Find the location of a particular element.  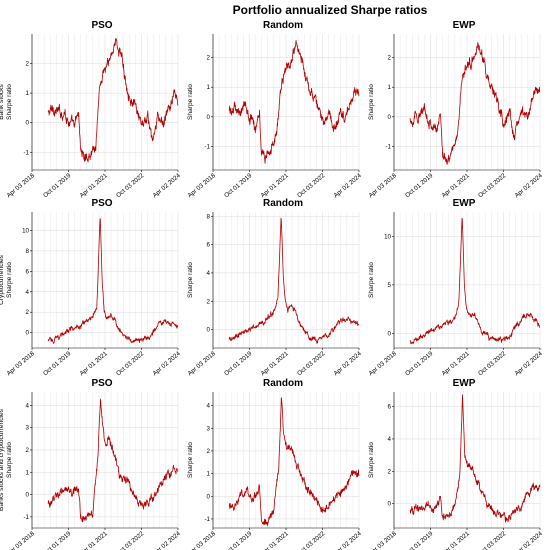

y-tick-label: 5 is located at coordinates (390, 285).